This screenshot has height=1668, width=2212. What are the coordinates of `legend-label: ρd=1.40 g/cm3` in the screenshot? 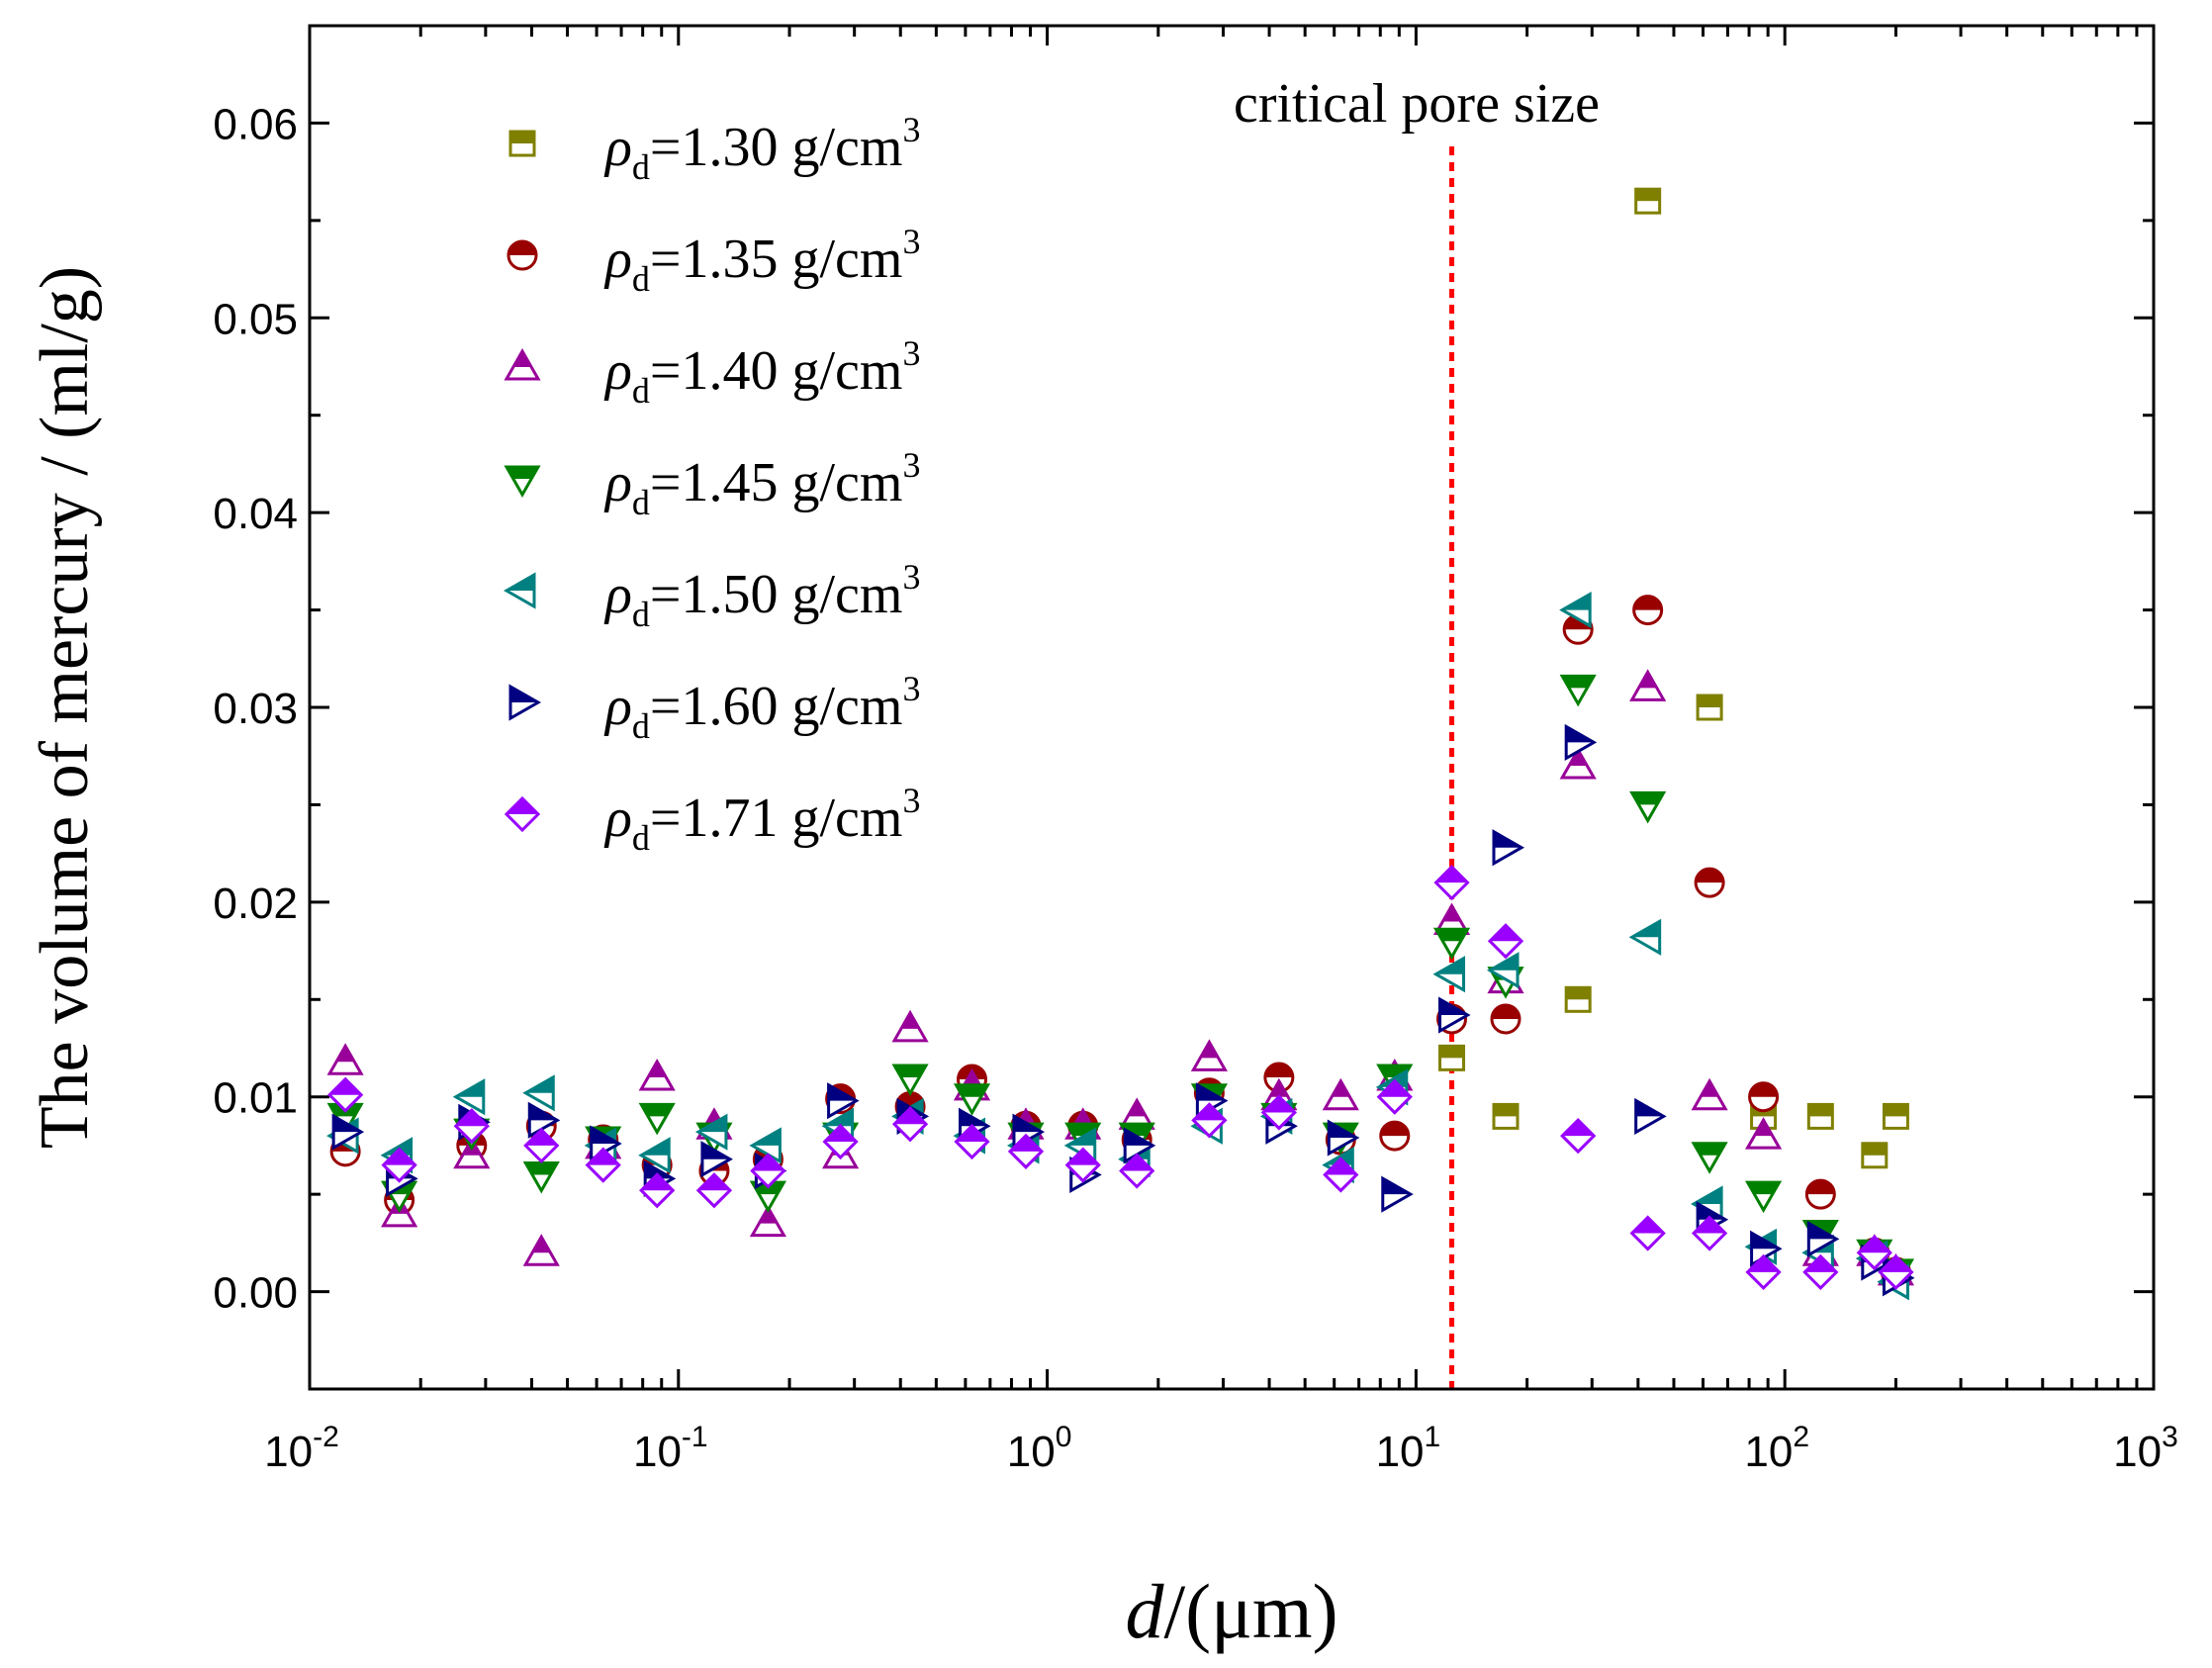 It's located at (761, 372).